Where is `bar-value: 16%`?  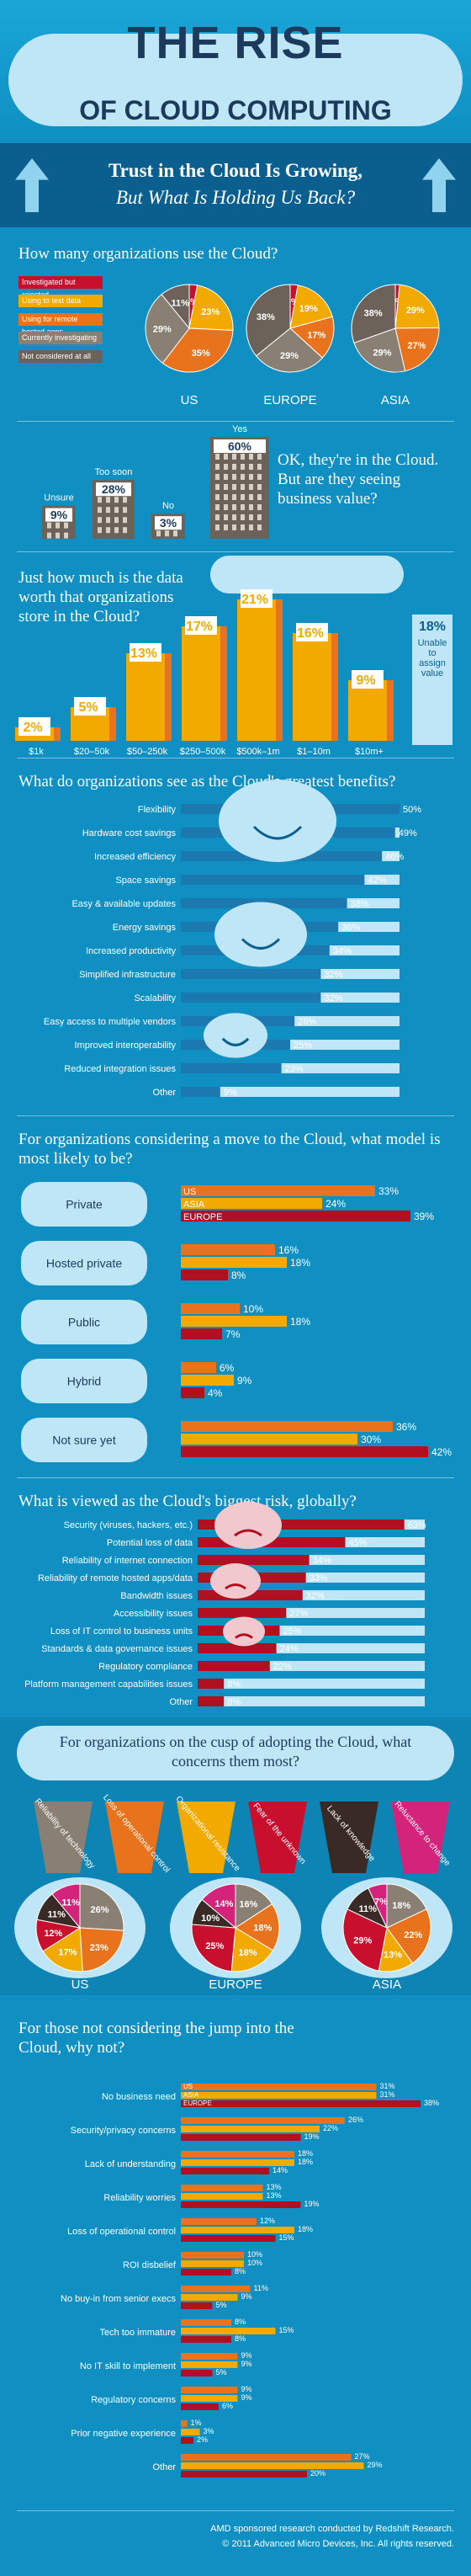 bar-value: 16% is located at coordinates (288, 1250).